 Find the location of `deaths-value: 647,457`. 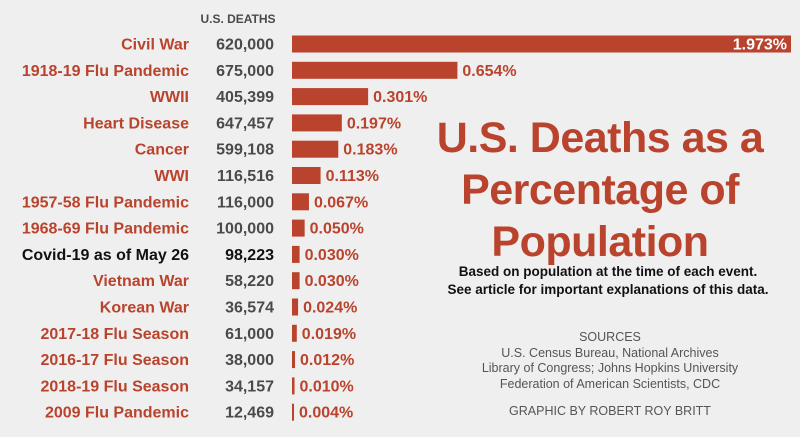

deaths-value: 647,457 is located at coordinates (245, 123).